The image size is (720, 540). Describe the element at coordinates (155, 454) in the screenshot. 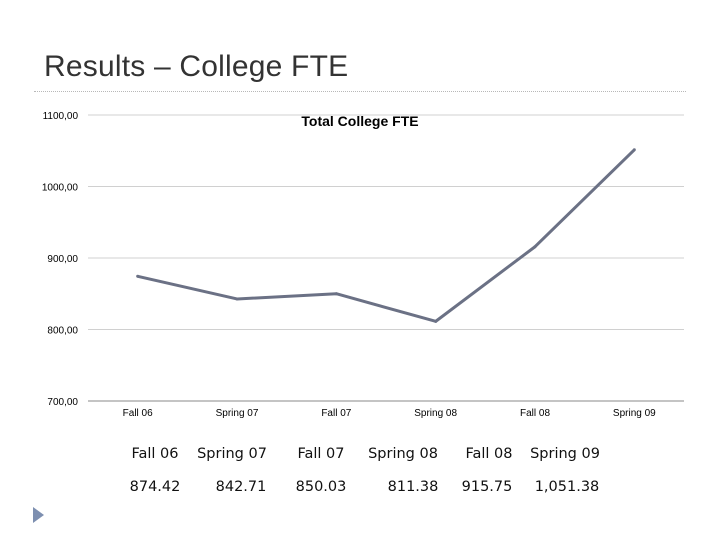

I see `table-header-cell: Fall 06` at that location.